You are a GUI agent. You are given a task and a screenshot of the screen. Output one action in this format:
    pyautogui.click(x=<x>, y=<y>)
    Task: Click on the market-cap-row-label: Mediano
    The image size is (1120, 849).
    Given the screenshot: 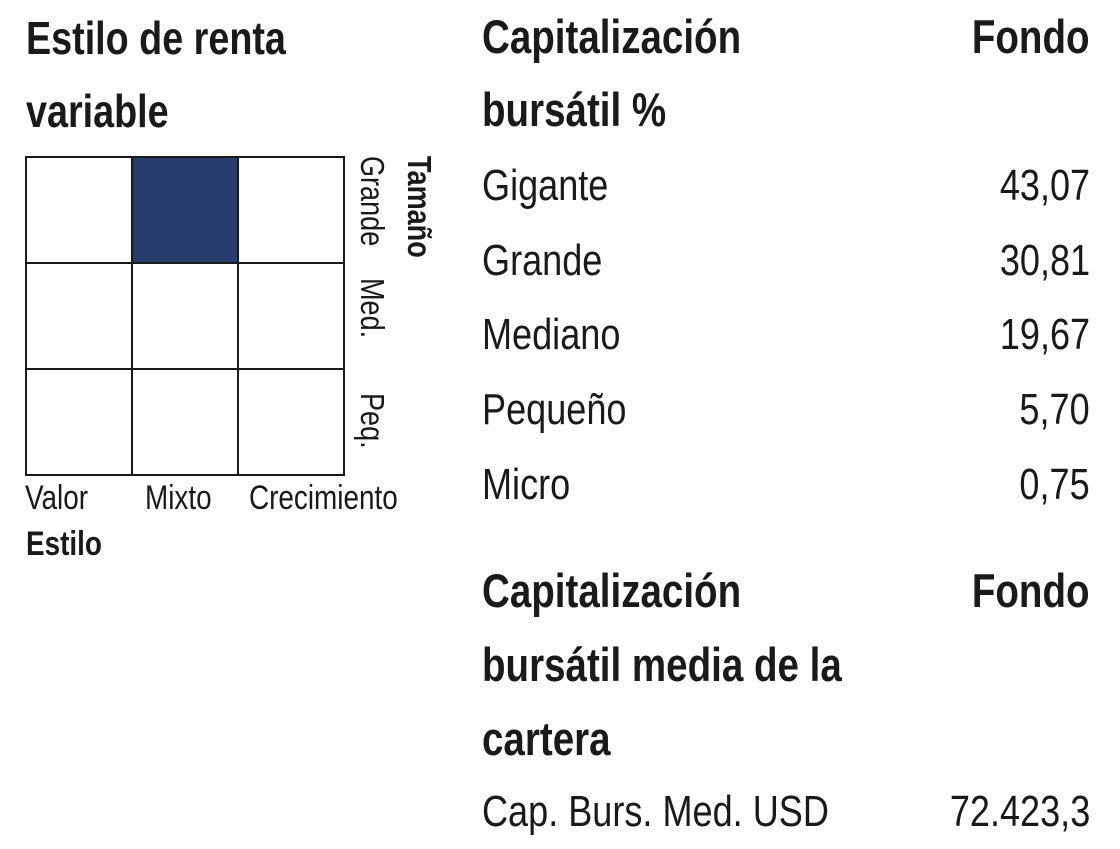 What is the action you would take?
    pyautogui.click(x=551, y=334)
    